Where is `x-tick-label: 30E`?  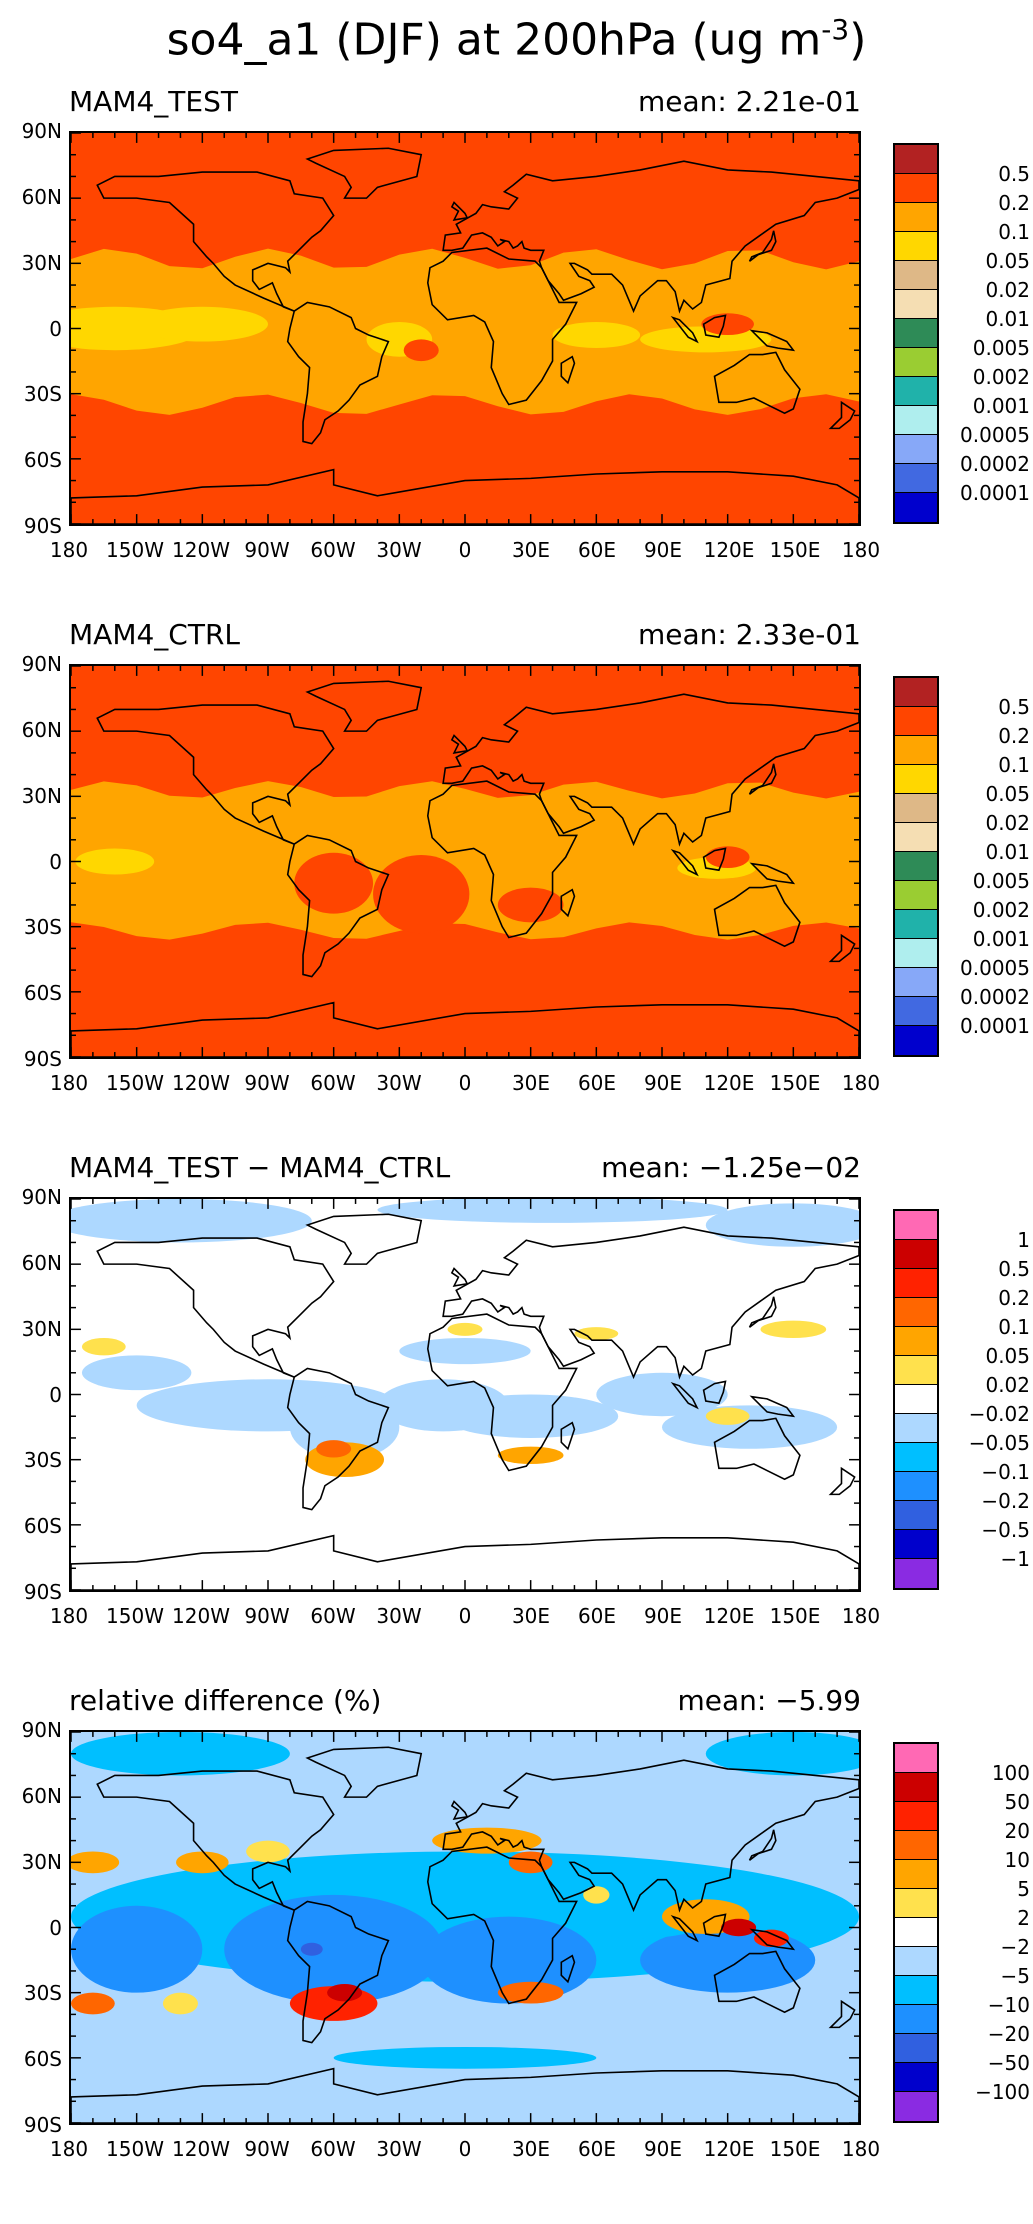 x-tick-label: 30E is located at coordinates (531, 2149).